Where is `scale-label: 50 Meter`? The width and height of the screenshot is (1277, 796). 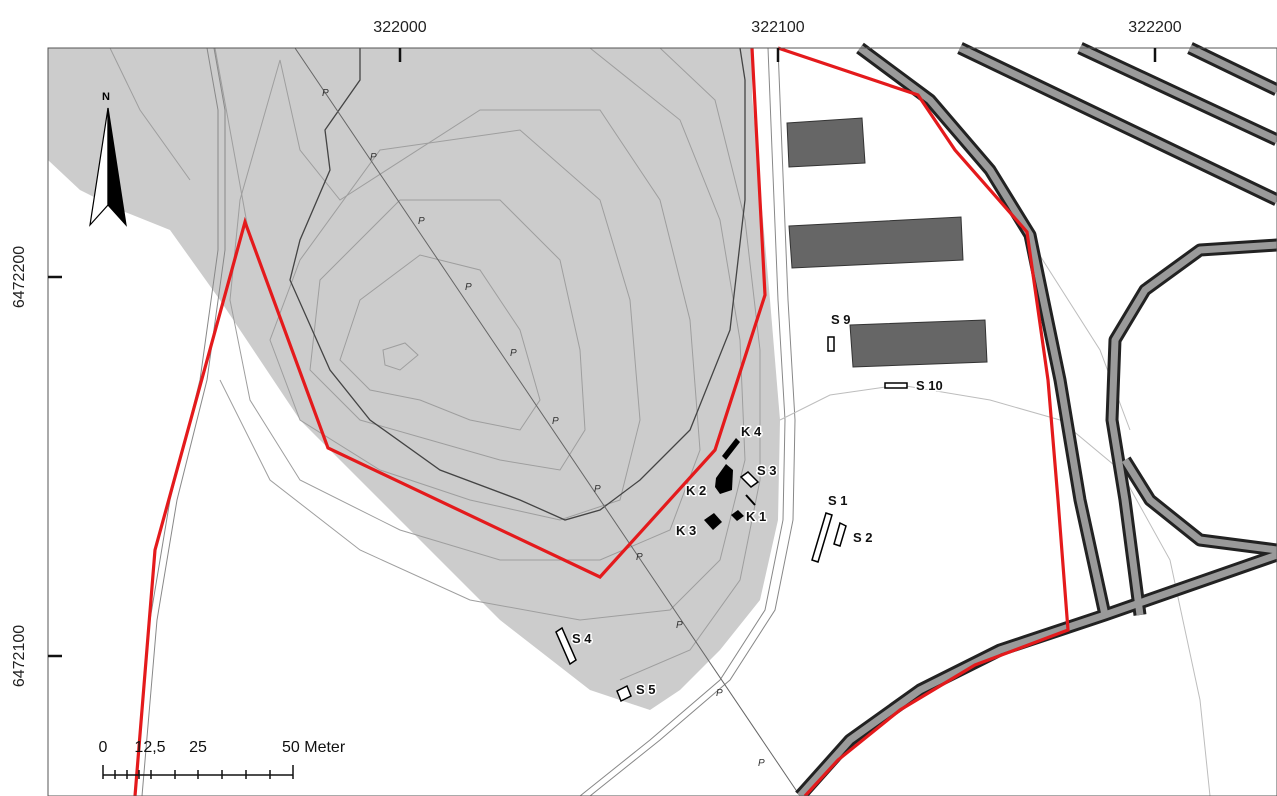
scale-label: 50 Meter is located at coordinates (314, 747).